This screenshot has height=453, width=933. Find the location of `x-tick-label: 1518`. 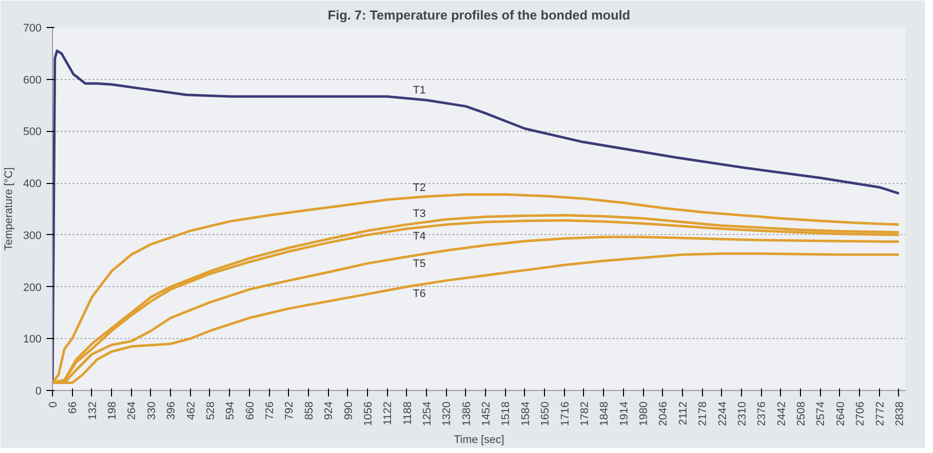

x-tick-label: 1518 is located at coordinates (506, 413).